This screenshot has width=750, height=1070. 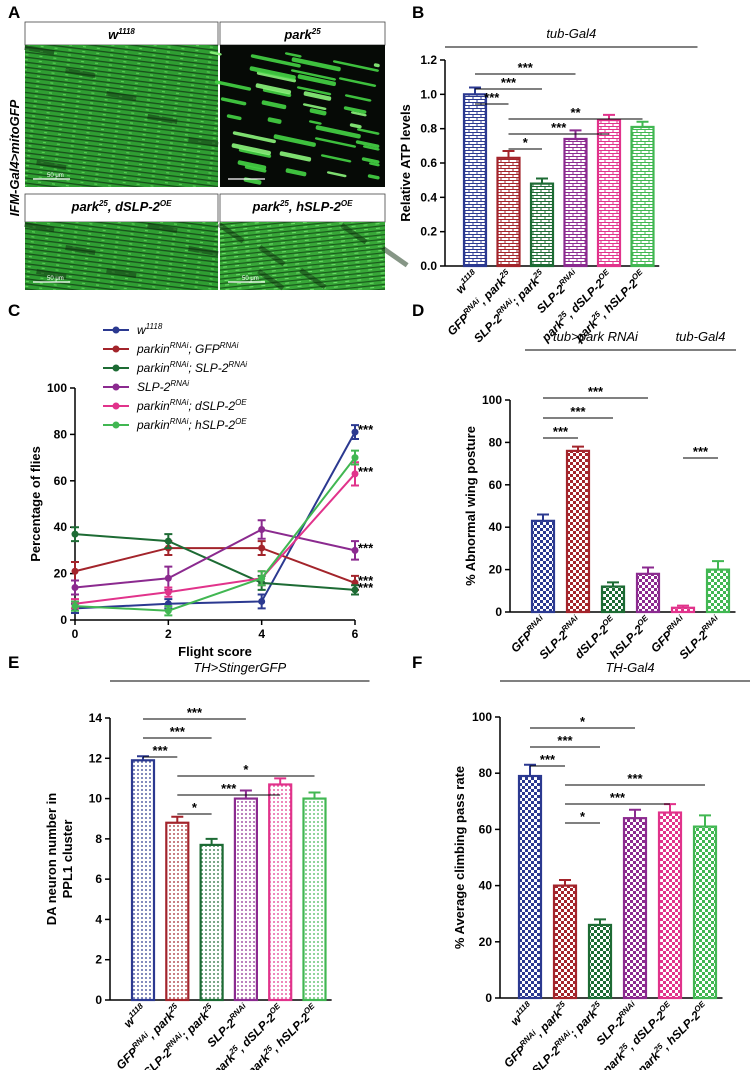 What do you see at coordinates (121, 116) in the screenshot?
I see `micrograph` at bounding box center [121, 116].